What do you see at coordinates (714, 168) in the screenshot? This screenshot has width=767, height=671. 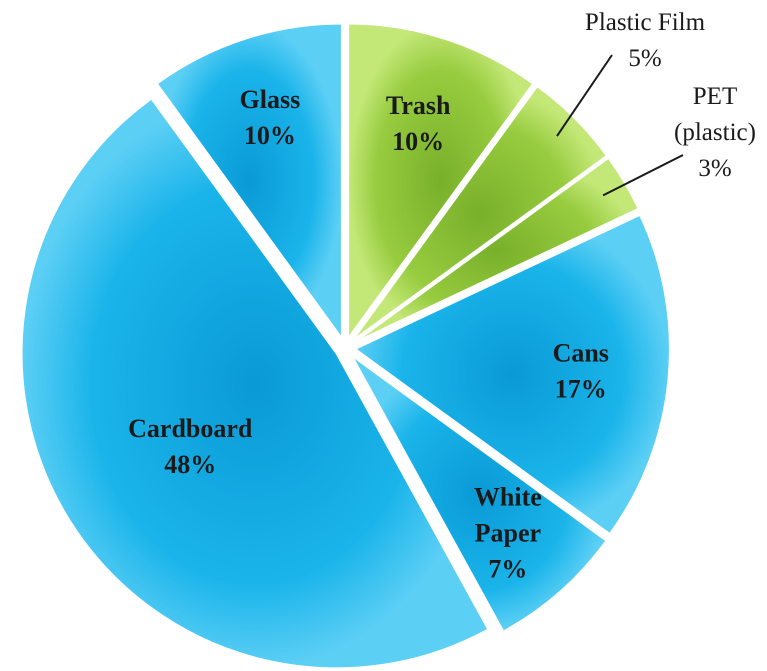 I see `callout-label-pet-plastic-line-3: 3%` at bounding box center [714, 168].